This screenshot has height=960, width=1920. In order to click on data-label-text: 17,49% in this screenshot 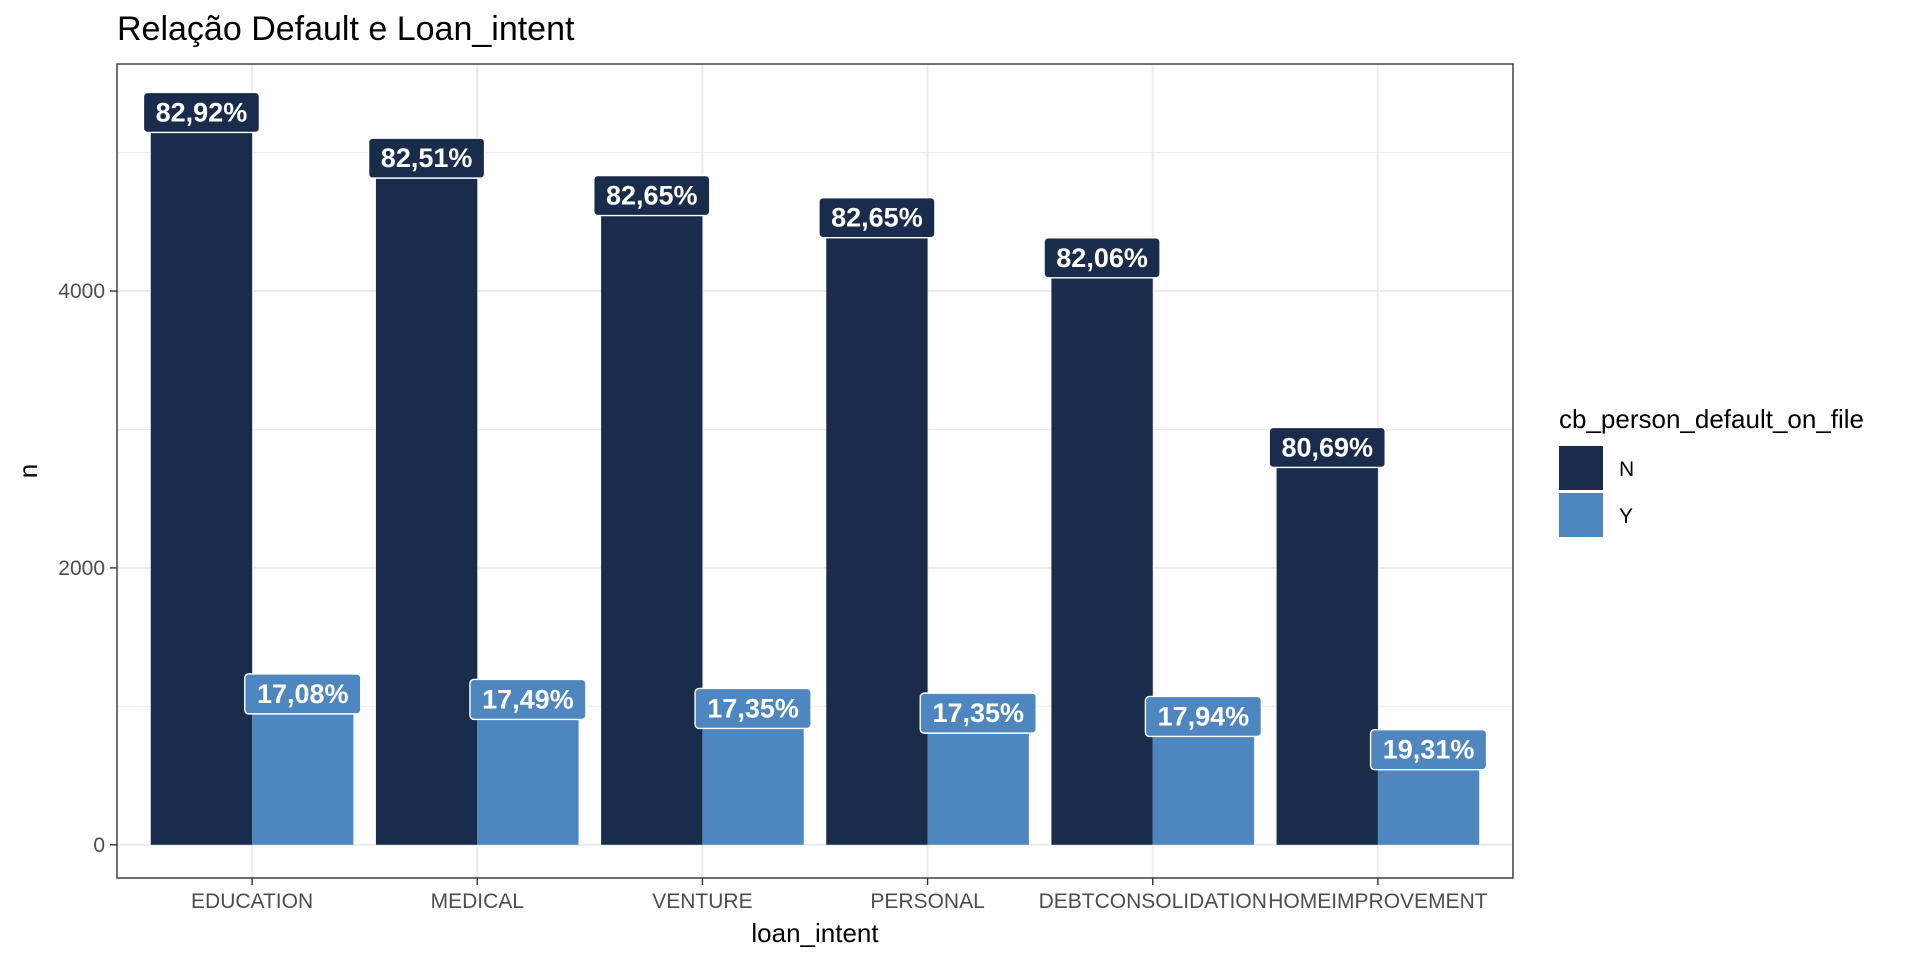, I will do `click(528, 699)`.